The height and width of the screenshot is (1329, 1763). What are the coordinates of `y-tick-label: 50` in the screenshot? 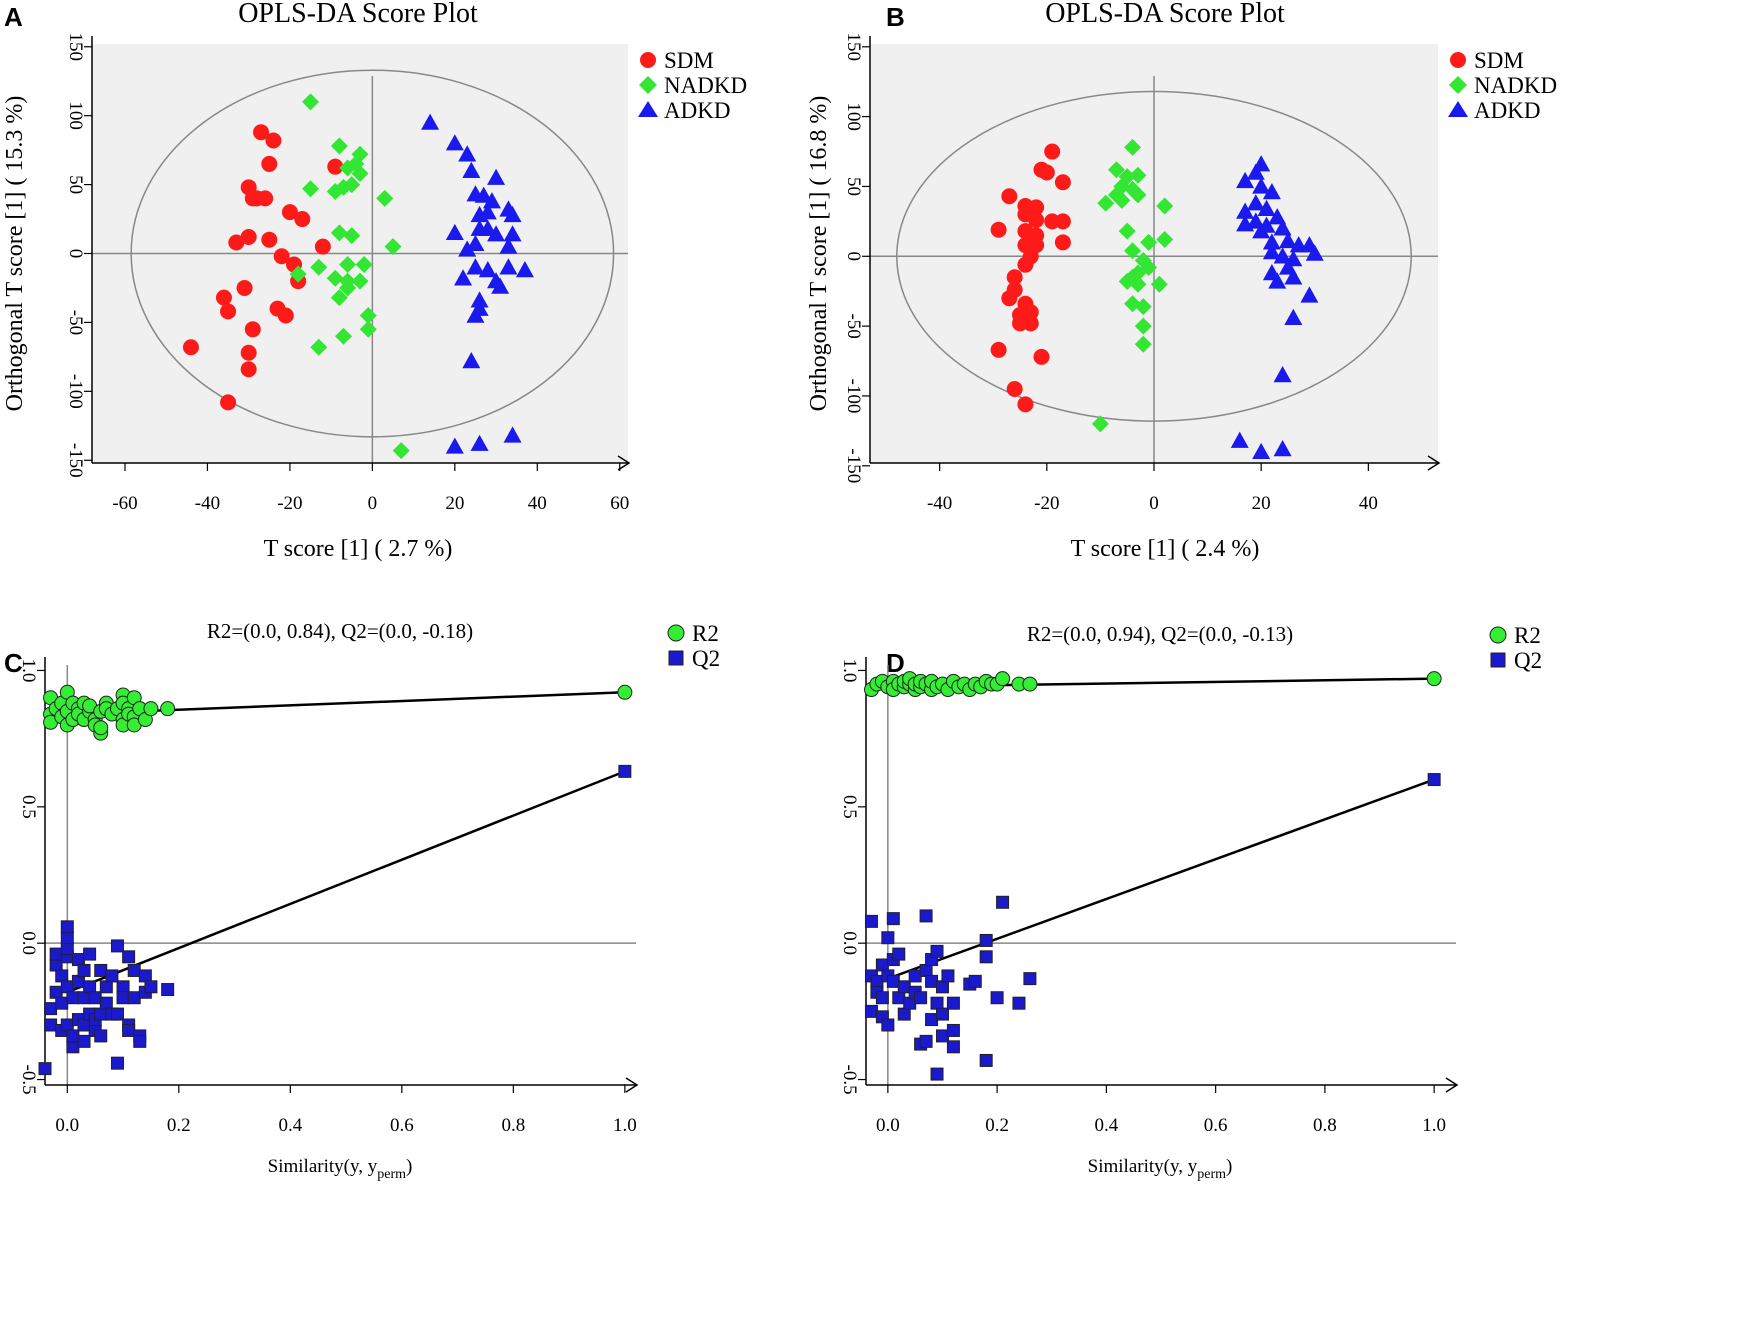 It's located at (75, 184).